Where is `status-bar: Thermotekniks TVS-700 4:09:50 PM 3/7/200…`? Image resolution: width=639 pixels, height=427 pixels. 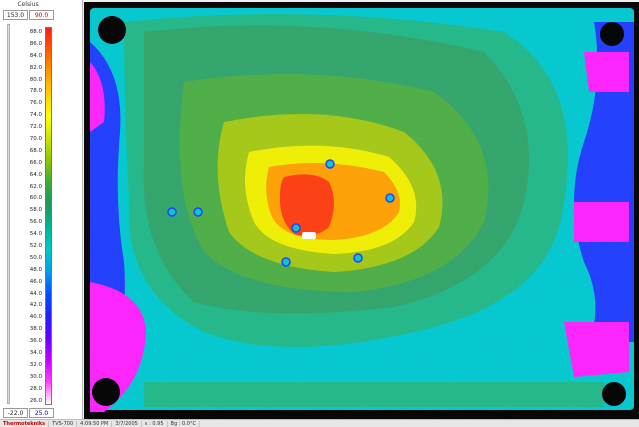
status-bar: Thermotekniks TVS-700 4:09:50 PM 3/7/200… is located at coordinates (319, 423).